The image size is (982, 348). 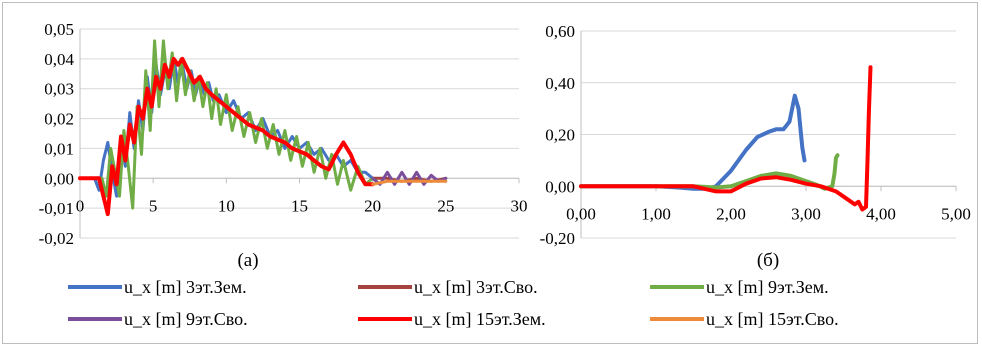 I want to click on x-tick-label-1-0: 0,00, so click(x=581, y=213).